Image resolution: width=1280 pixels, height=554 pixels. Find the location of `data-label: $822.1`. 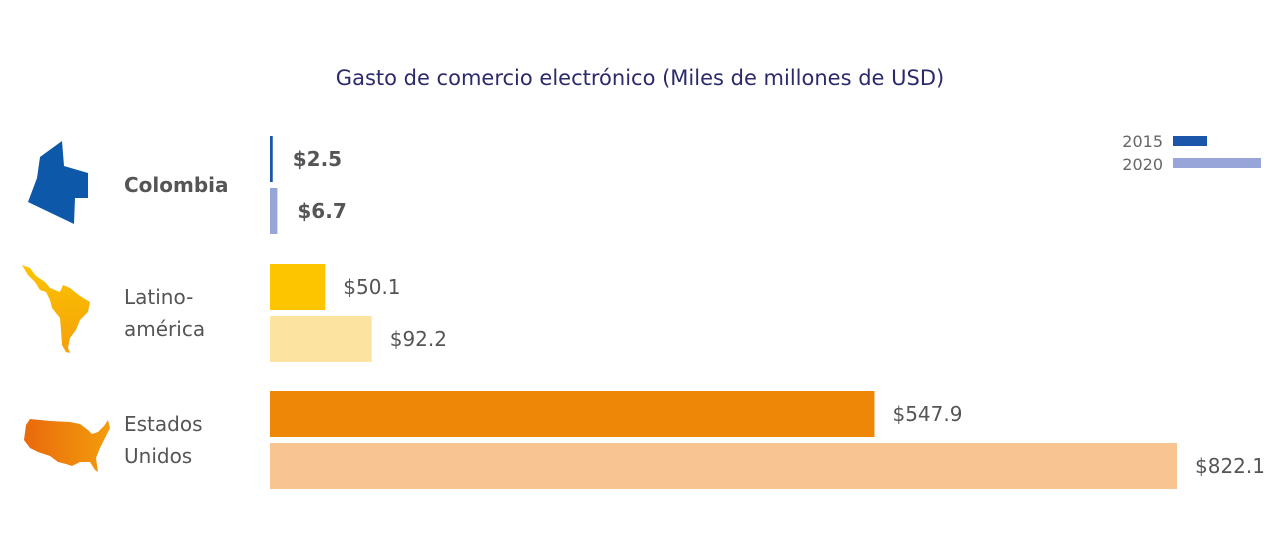

data-label: $822.1 is located at coordinates (1230, 466).